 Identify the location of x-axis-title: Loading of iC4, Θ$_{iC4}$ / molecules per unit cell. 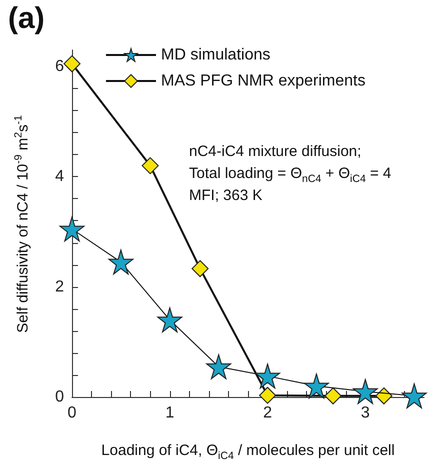
(248, 452).